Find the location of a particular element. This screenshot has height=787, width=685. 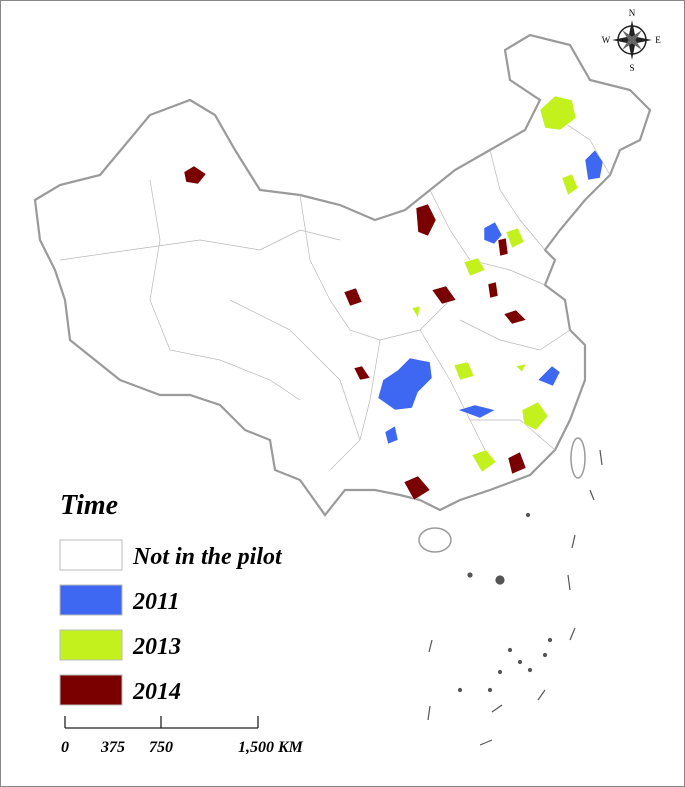

compass: N S W E is located at coordinates (632, 40).